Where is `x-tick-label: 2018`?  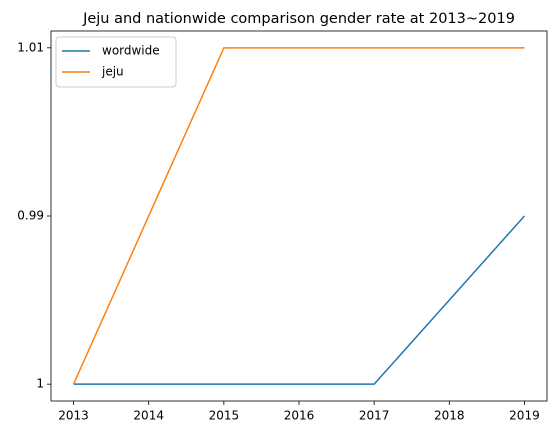 x-tick-label: 2018 is located at coordinates (449, 416).